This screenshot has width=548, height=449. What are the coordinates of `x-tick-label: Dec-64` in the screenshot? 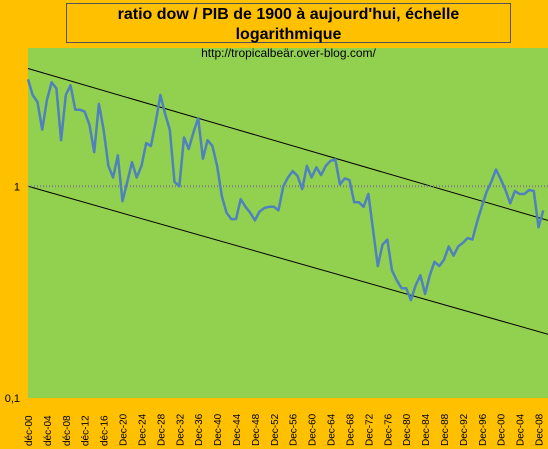 It's located at (332, 429).